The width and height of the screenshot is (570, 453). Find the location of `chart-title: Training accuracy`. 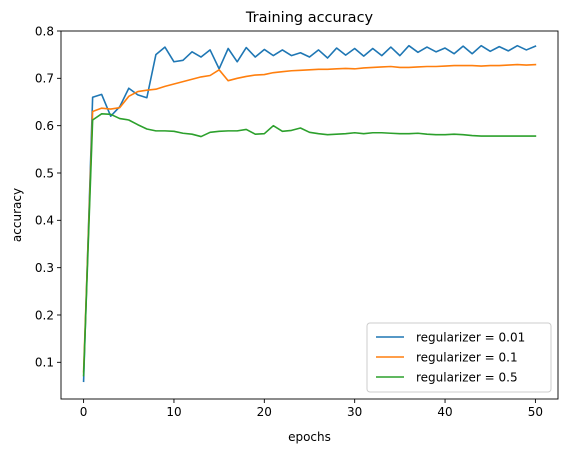

chart-title: Training accuracy is located at coordinates (309, 18).